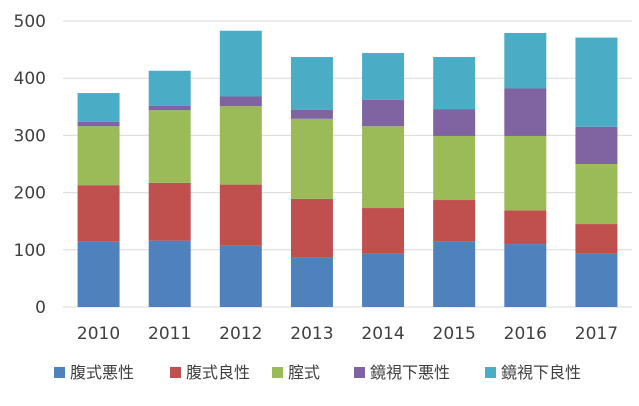 The width and height of the screenshot is (639, 406). What do you see at coordinates (541, 372) in the screenshot?
I see `legend-label: 鏡視下良性` at bounding box center [541, 372].